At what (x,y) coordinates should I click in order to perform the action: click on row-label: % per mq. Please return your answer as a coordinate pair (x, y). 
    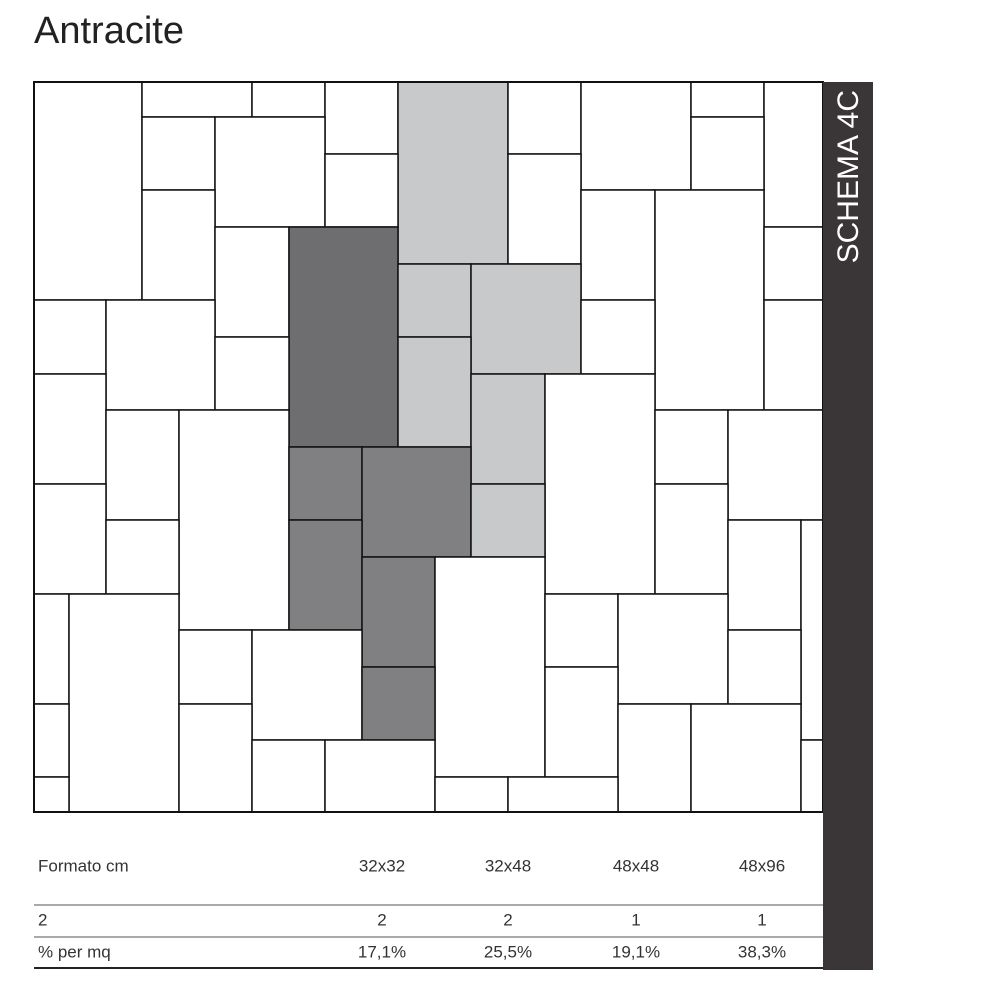
    Looking at the image, I should click on (74, 951).